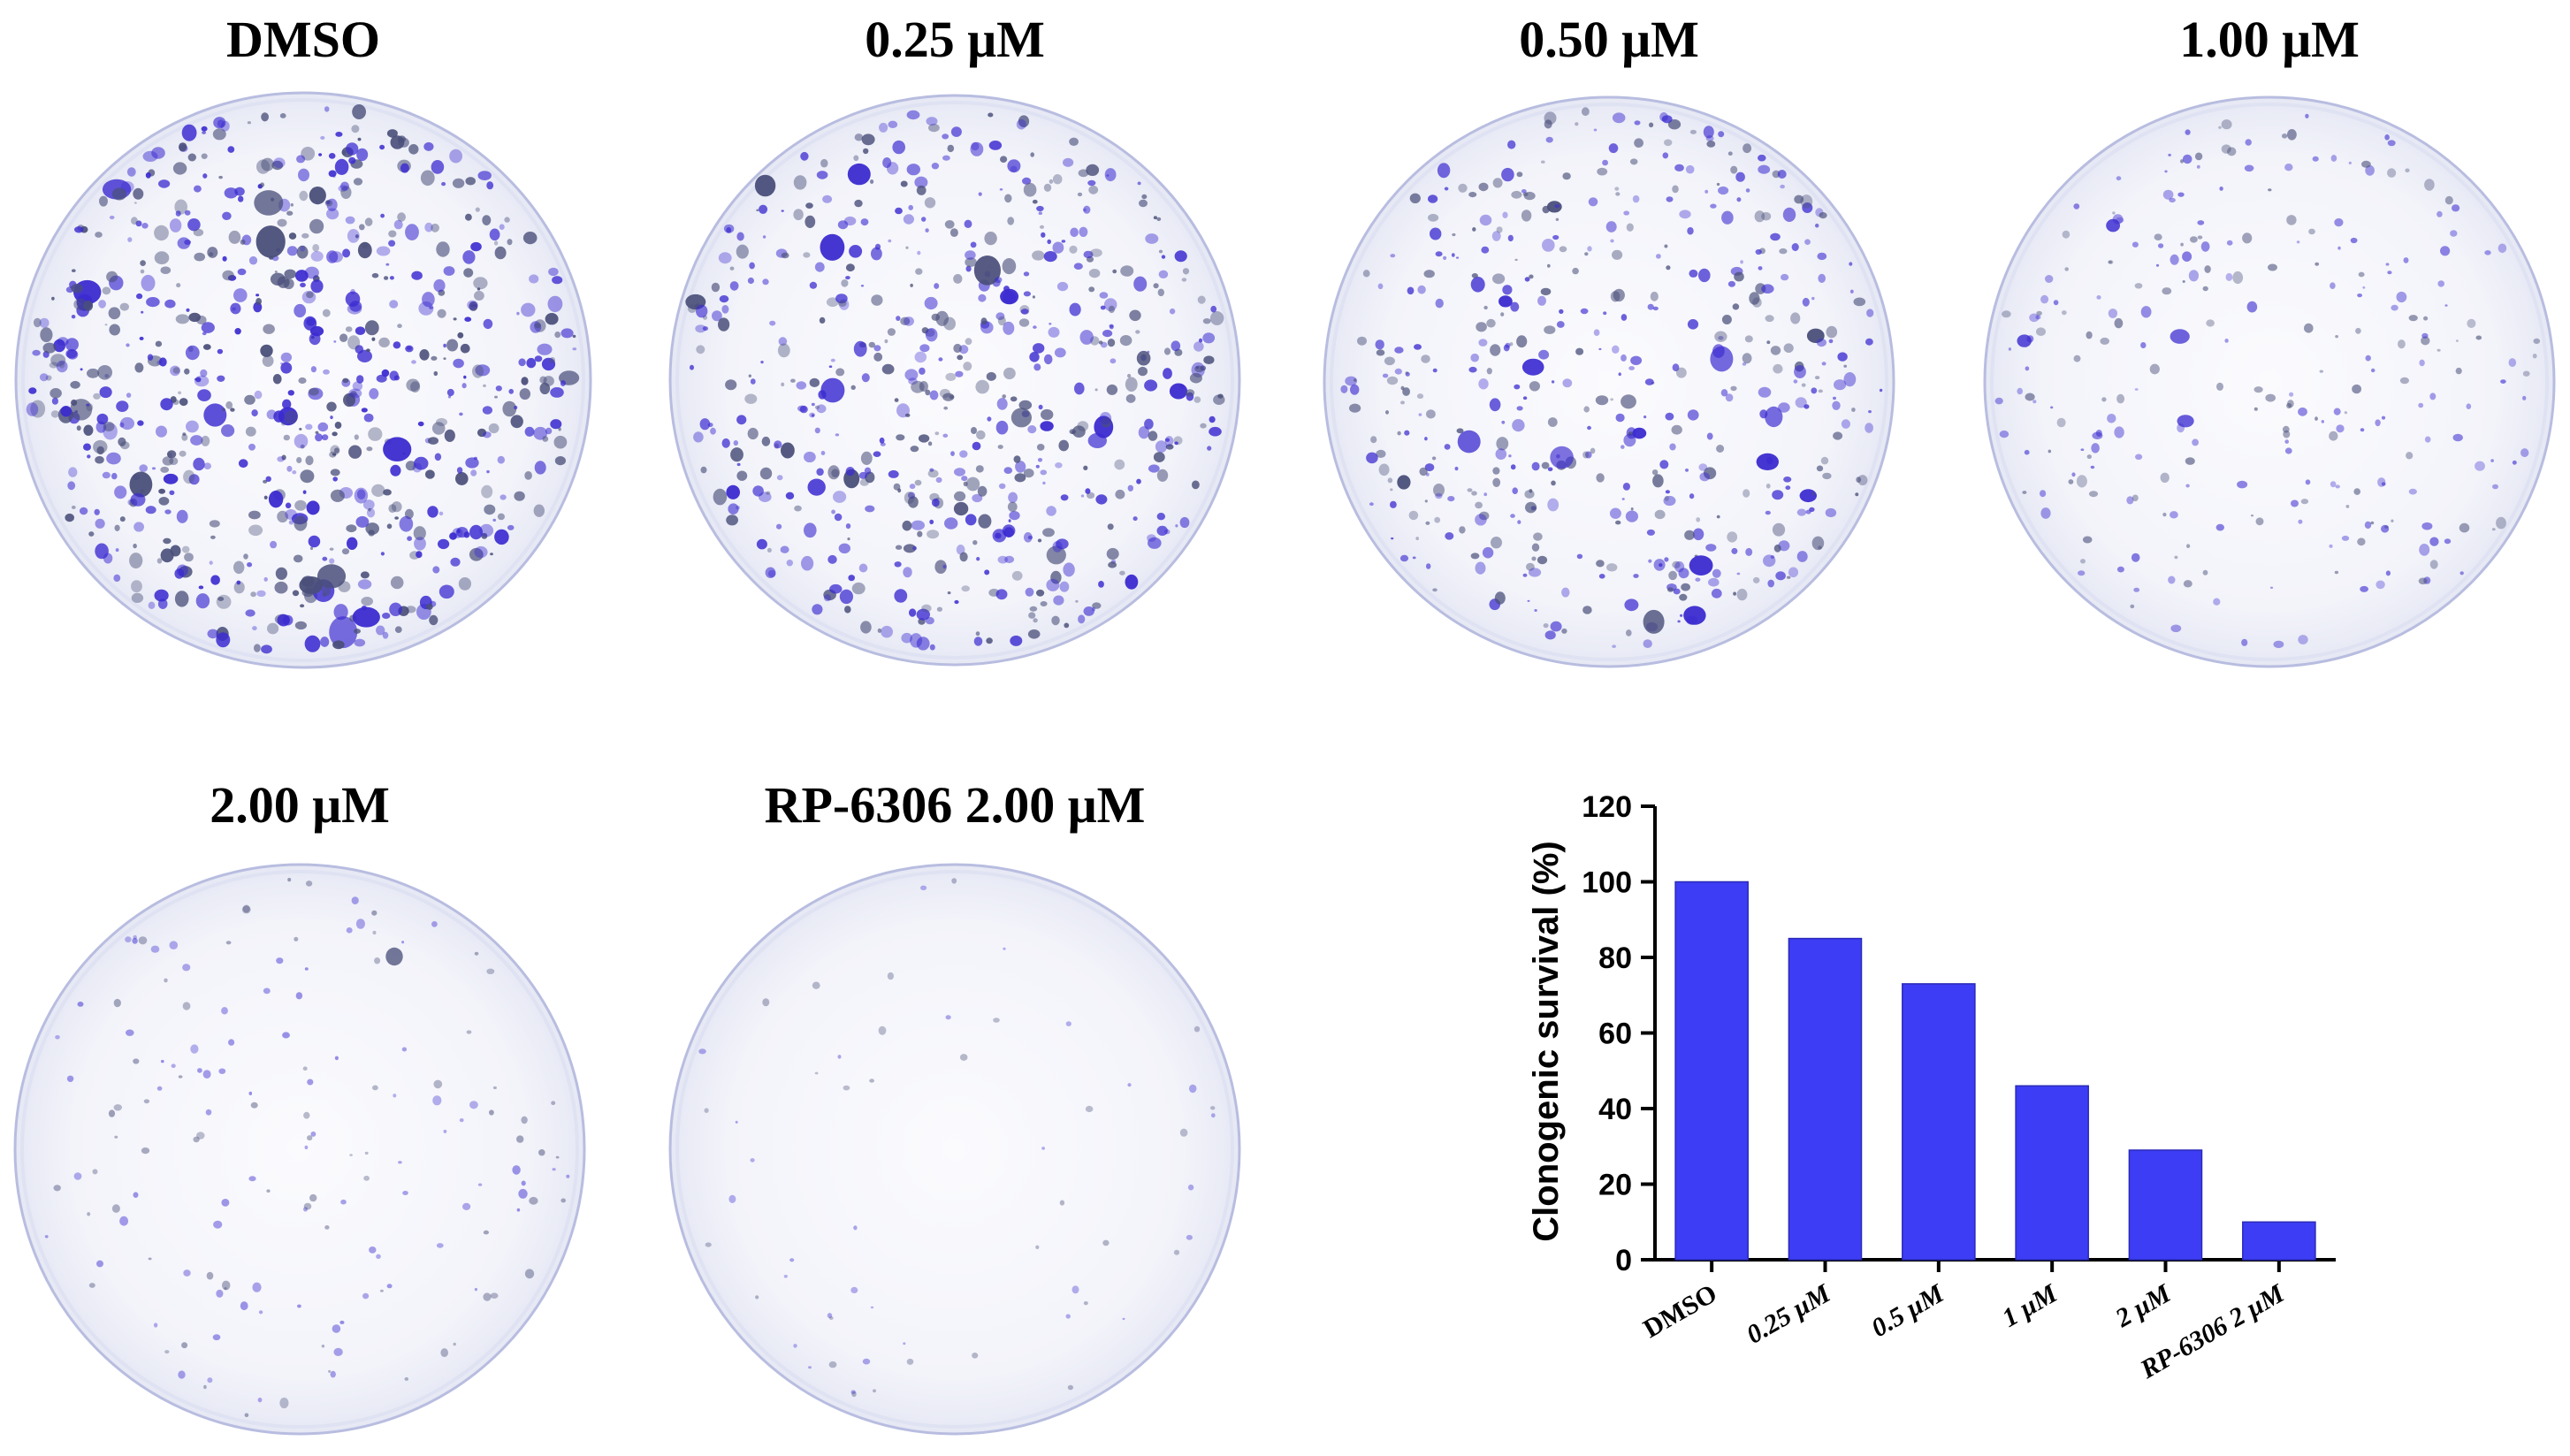 The image size is (2570, 1456). I want to click on bar, so click(2165, 1205).